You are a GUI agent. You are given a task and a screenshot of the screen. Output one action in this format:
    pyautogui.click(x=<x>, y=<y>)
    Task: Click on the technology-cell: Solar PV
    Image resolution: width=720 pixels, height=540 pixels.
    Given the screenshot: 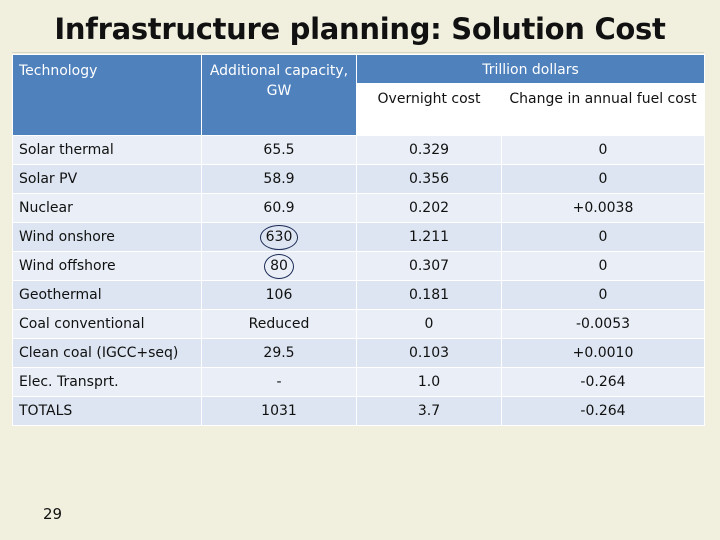 What is the action you would take?
    pyautogui.click(x=107, y=179)
    